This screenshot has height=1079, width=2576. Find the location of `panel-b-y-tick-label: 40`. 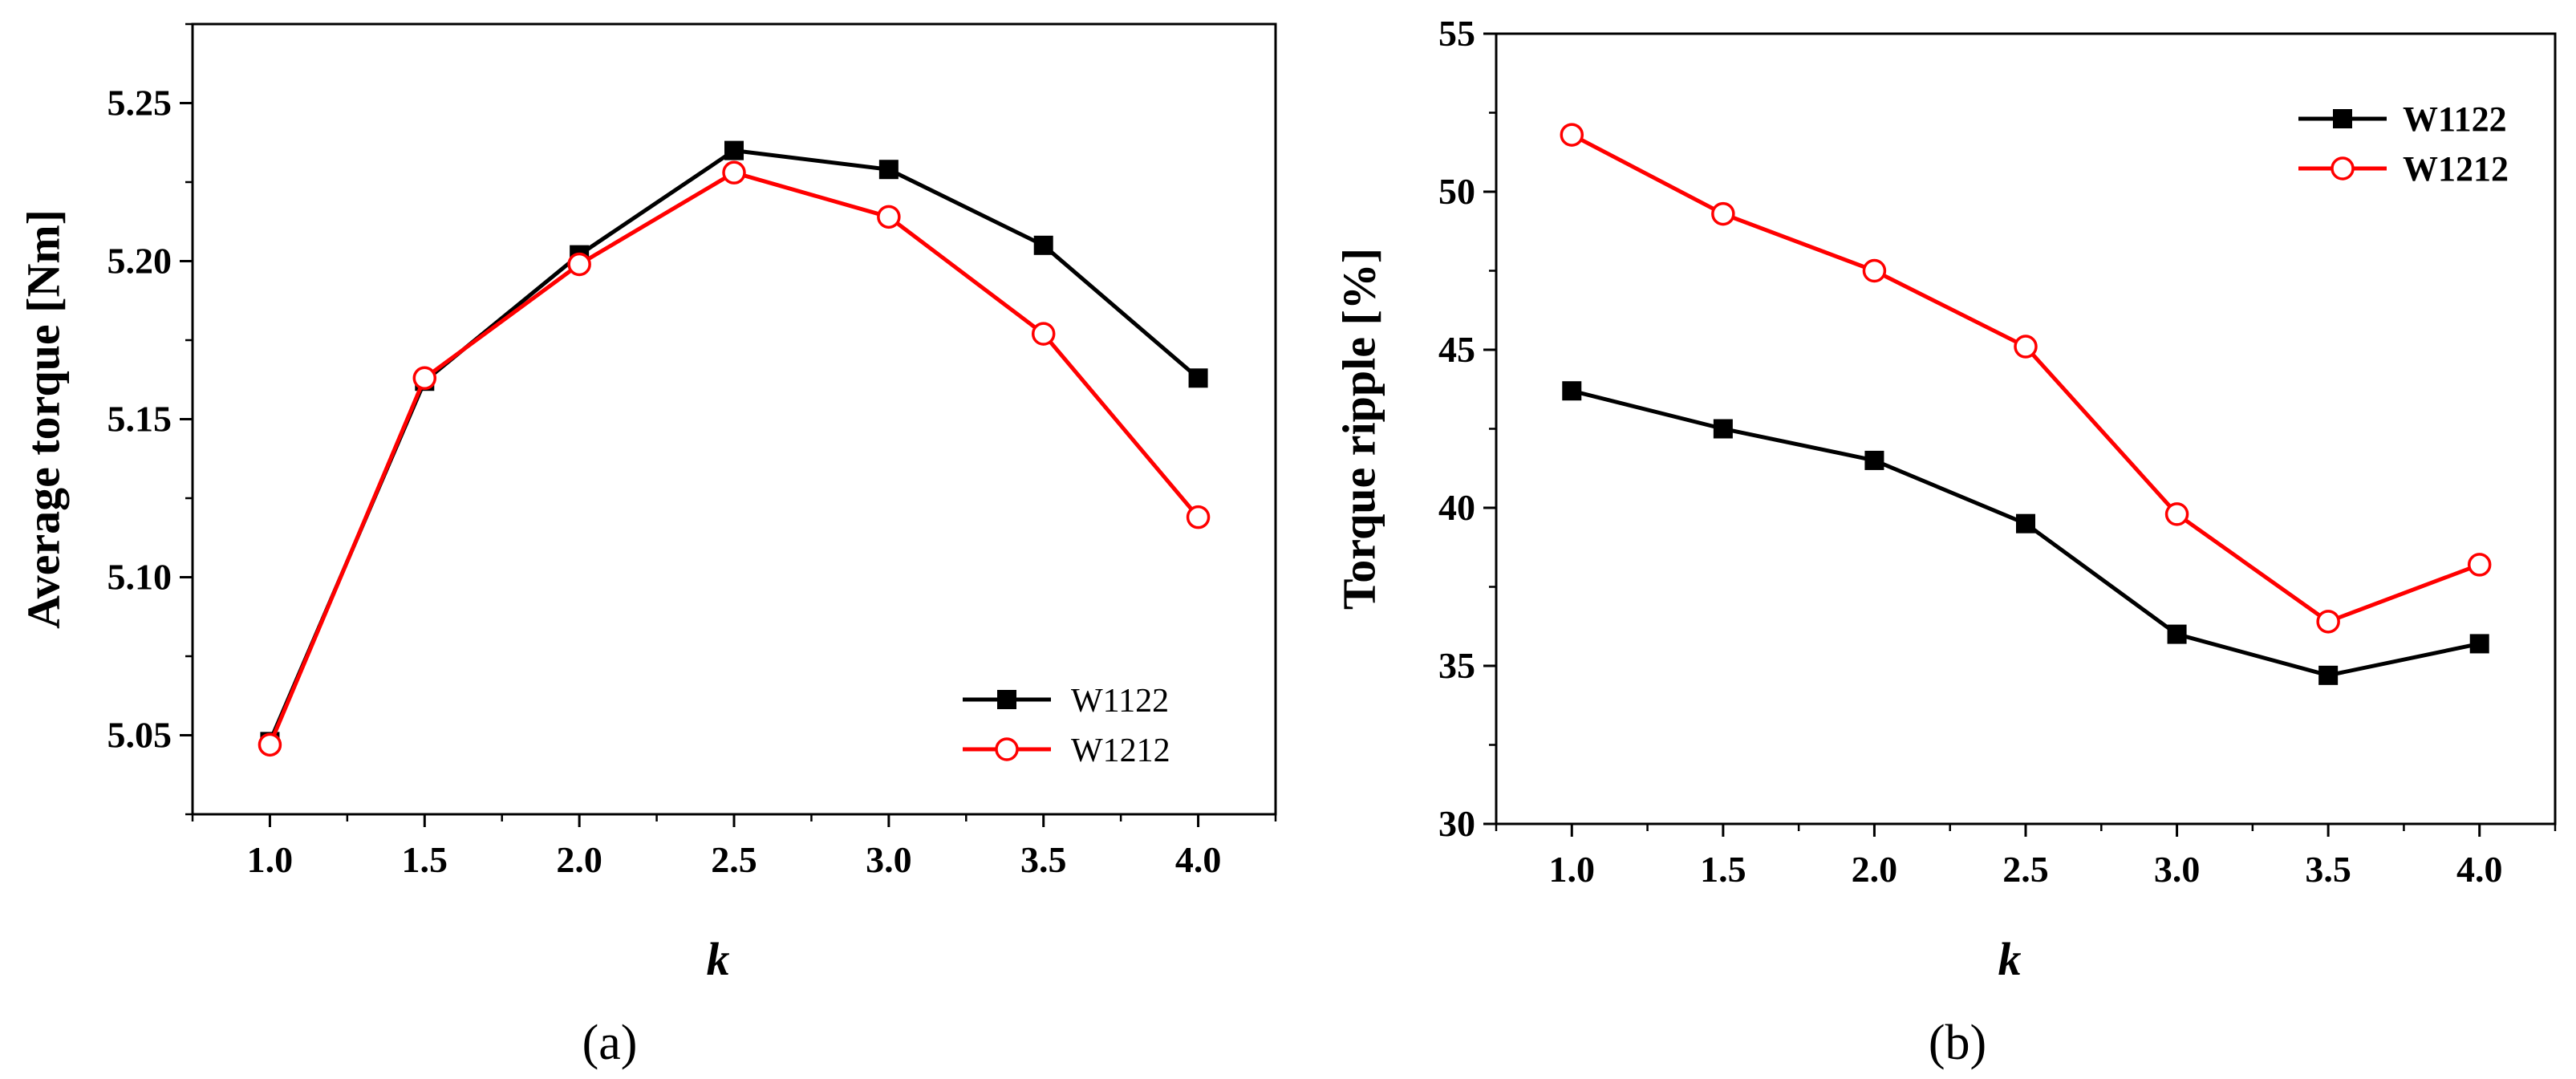

panel-b-y-tick-label: 40 is located at coordinates (1456, 507).